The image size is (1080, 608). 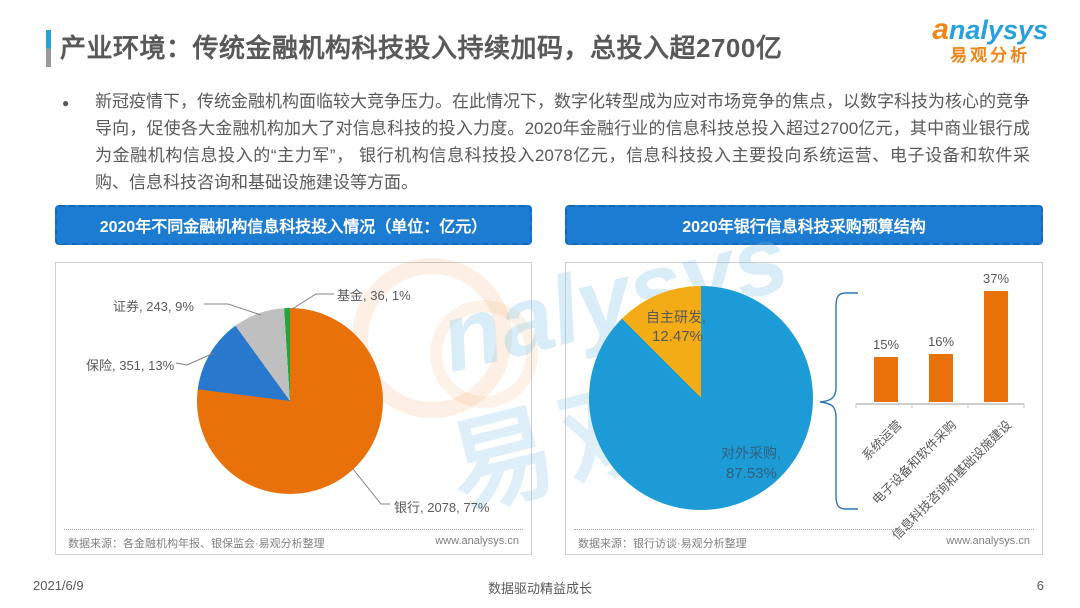 What do you see at coordinates (988, 541) in the screenshot?
I see `right-source-url: www.analysys.cn` at bounding box center [988, 541].